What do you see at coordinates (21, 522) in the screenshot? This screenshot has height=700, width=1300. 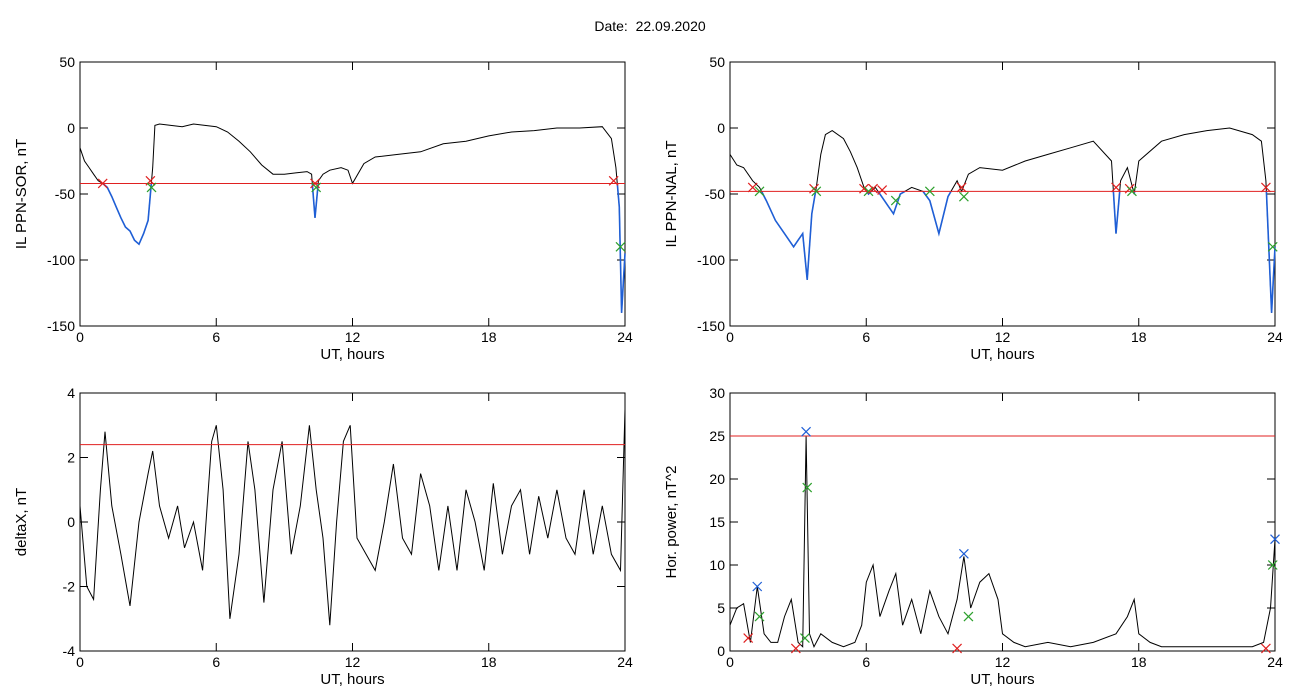 I see `y-axis-label: deltaX, nT` at bounding box center [21, 522].